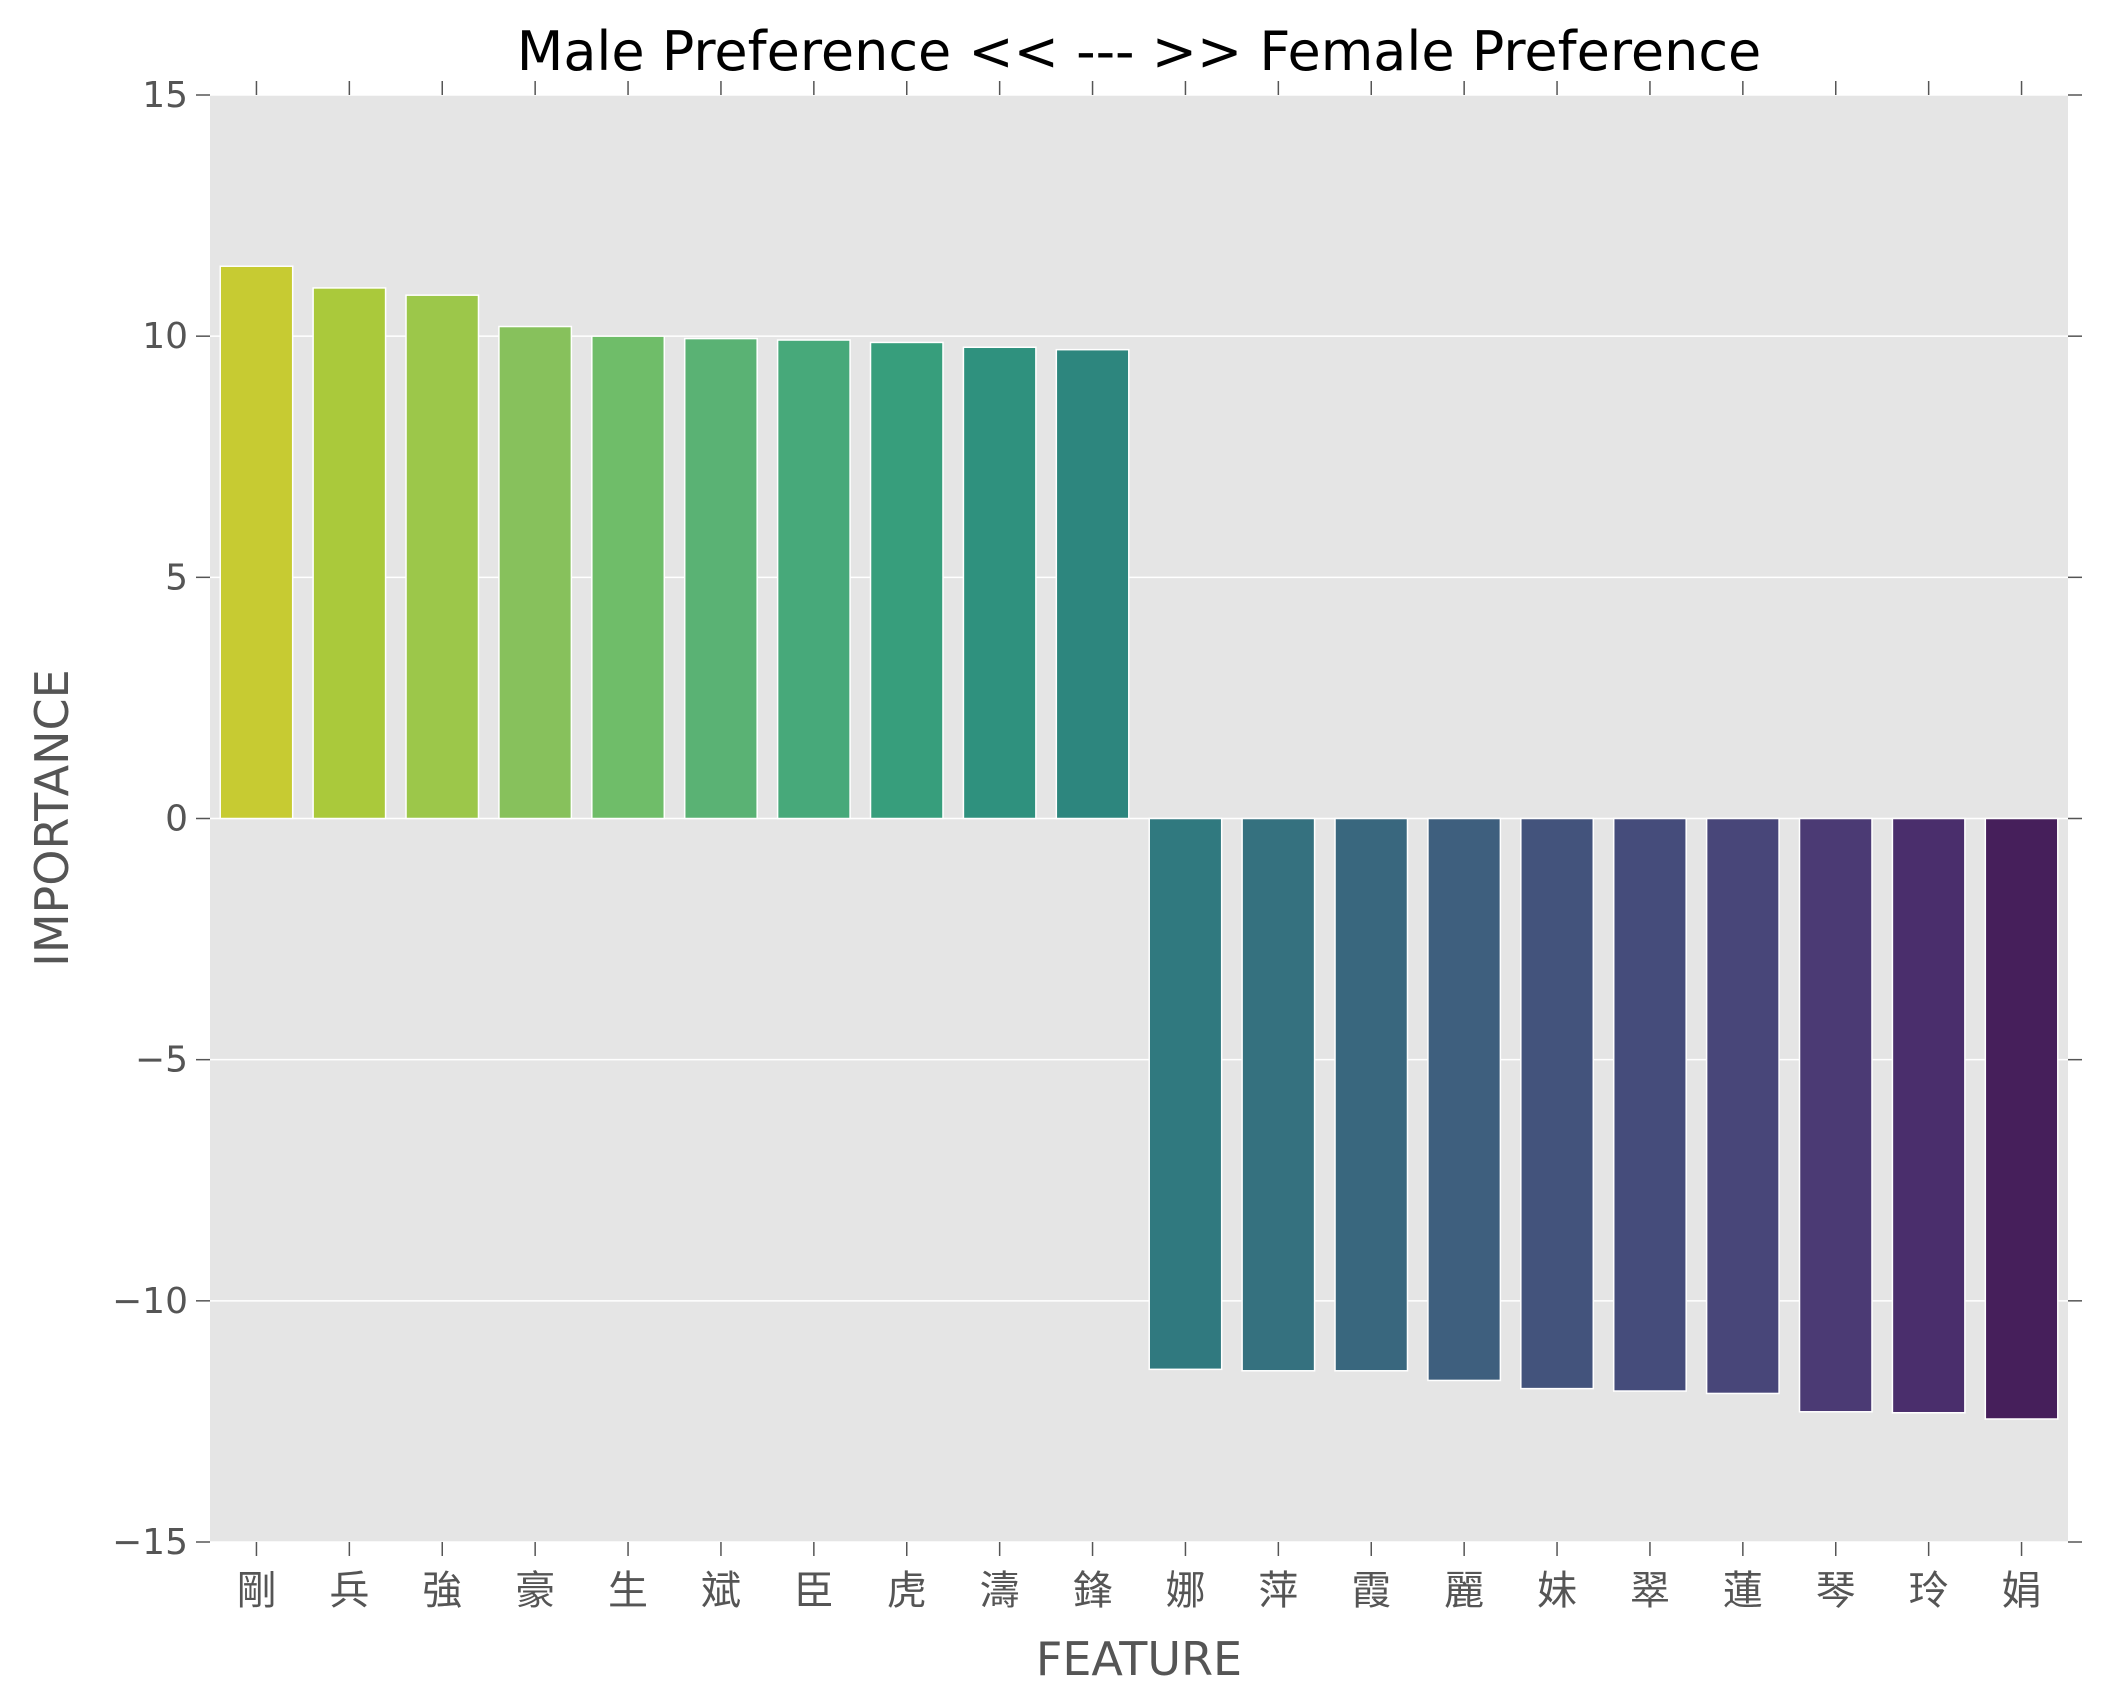  Describe the element at coordinates (1278, 1591) in the screenshot. I see `x-tick-label: 萍` at that location.